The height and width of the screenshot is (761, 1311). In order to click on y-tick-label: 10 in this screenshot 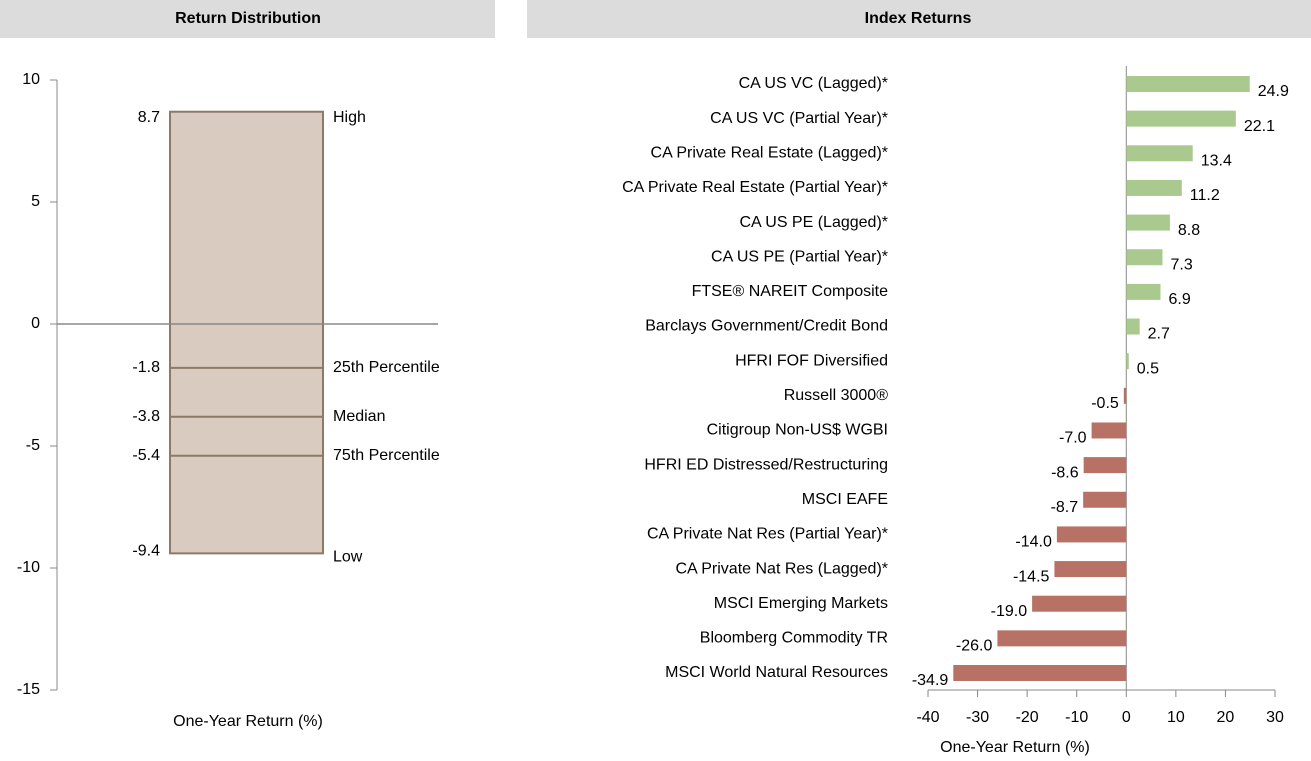, I will do `click(31, 79)`.